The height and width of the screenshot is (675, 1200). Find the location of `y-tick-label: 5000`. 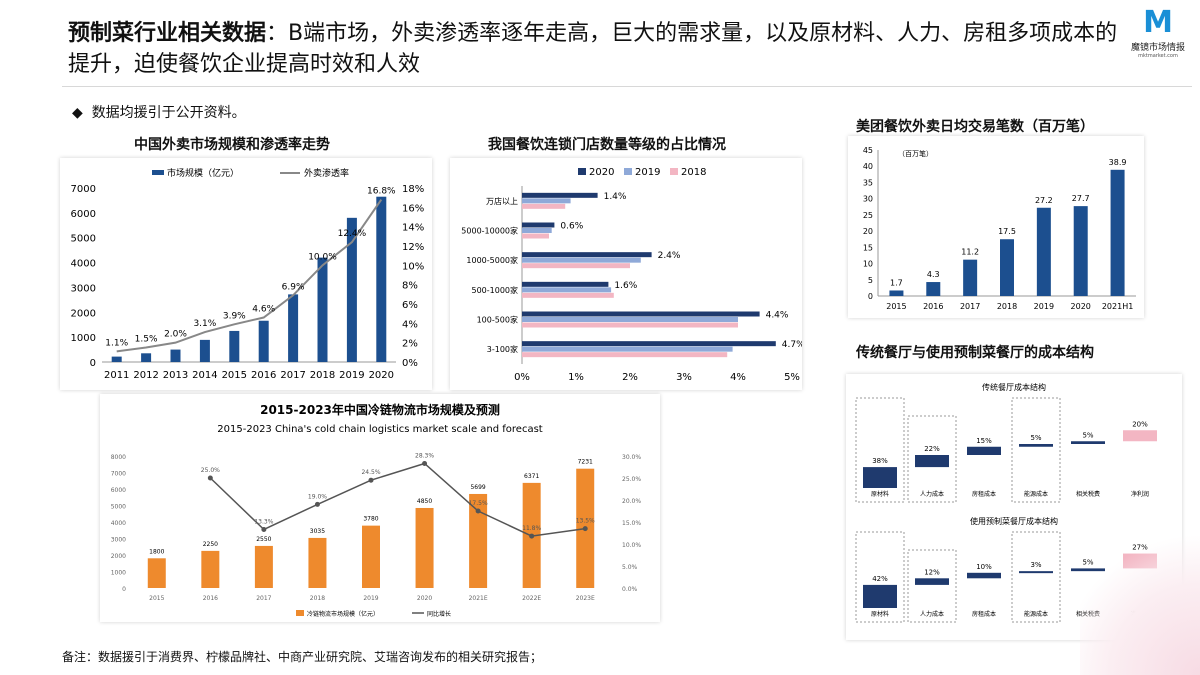

y-tick-label: 5000 is located at coordinates (118, 507).